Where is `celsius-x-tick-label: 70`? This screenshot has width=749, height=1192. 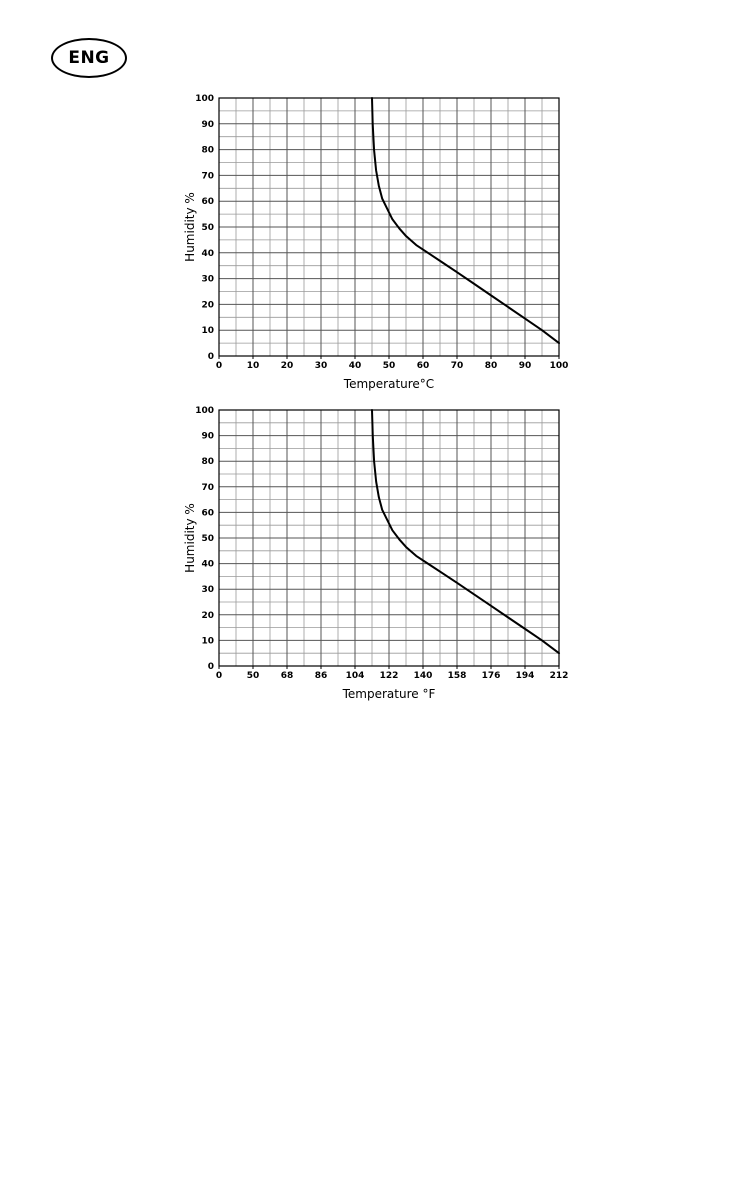
celsius-x-tick-label: 70 is located at coordinates (457, 366).